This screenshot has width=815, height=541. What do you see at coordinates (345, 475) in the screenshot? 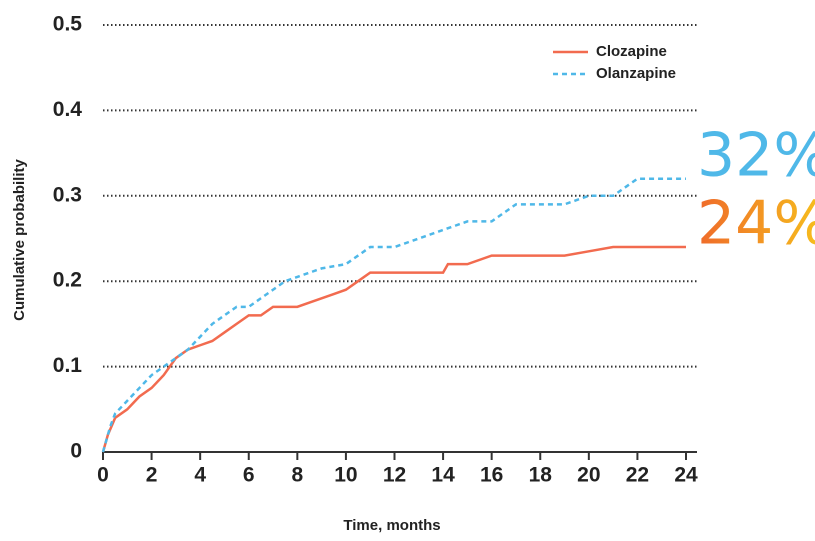
I see `x-tick-label: 10` at bounding box center [345, 475].